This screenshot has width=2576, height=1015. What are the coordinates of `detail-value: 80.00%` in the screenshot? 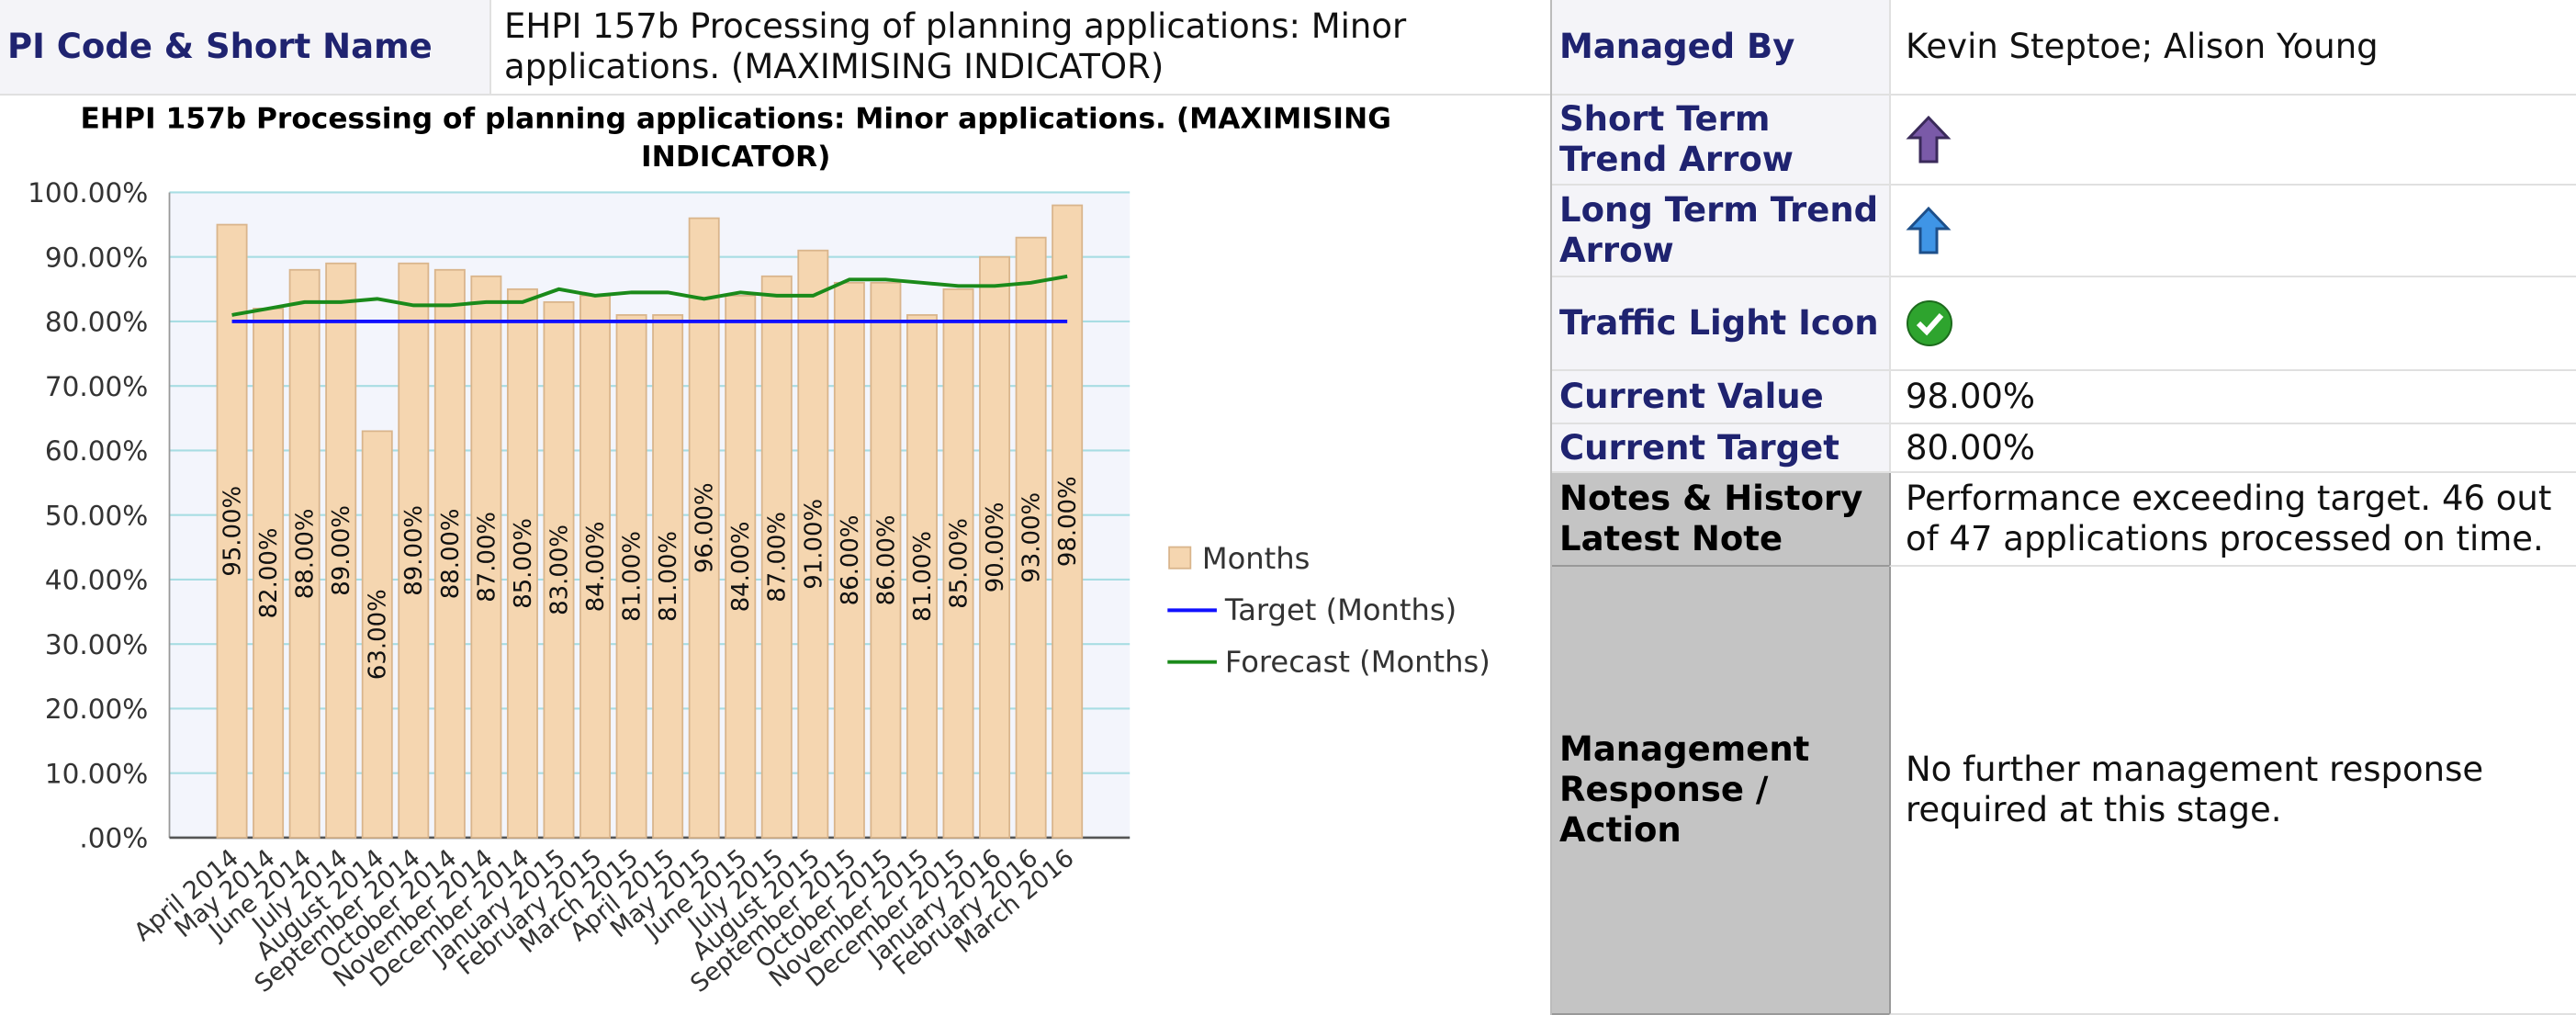 It's located at (2232, 448).